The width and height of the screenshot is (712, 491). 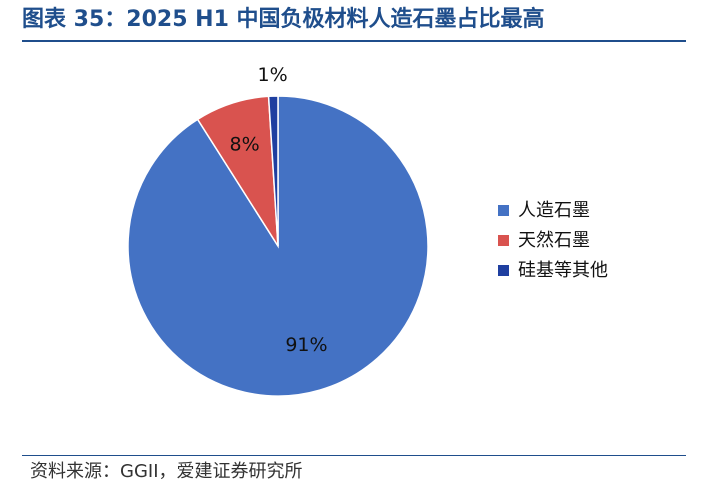 I want to click on legend-label-2: 硅基等其他, so click(x=563, y=270).